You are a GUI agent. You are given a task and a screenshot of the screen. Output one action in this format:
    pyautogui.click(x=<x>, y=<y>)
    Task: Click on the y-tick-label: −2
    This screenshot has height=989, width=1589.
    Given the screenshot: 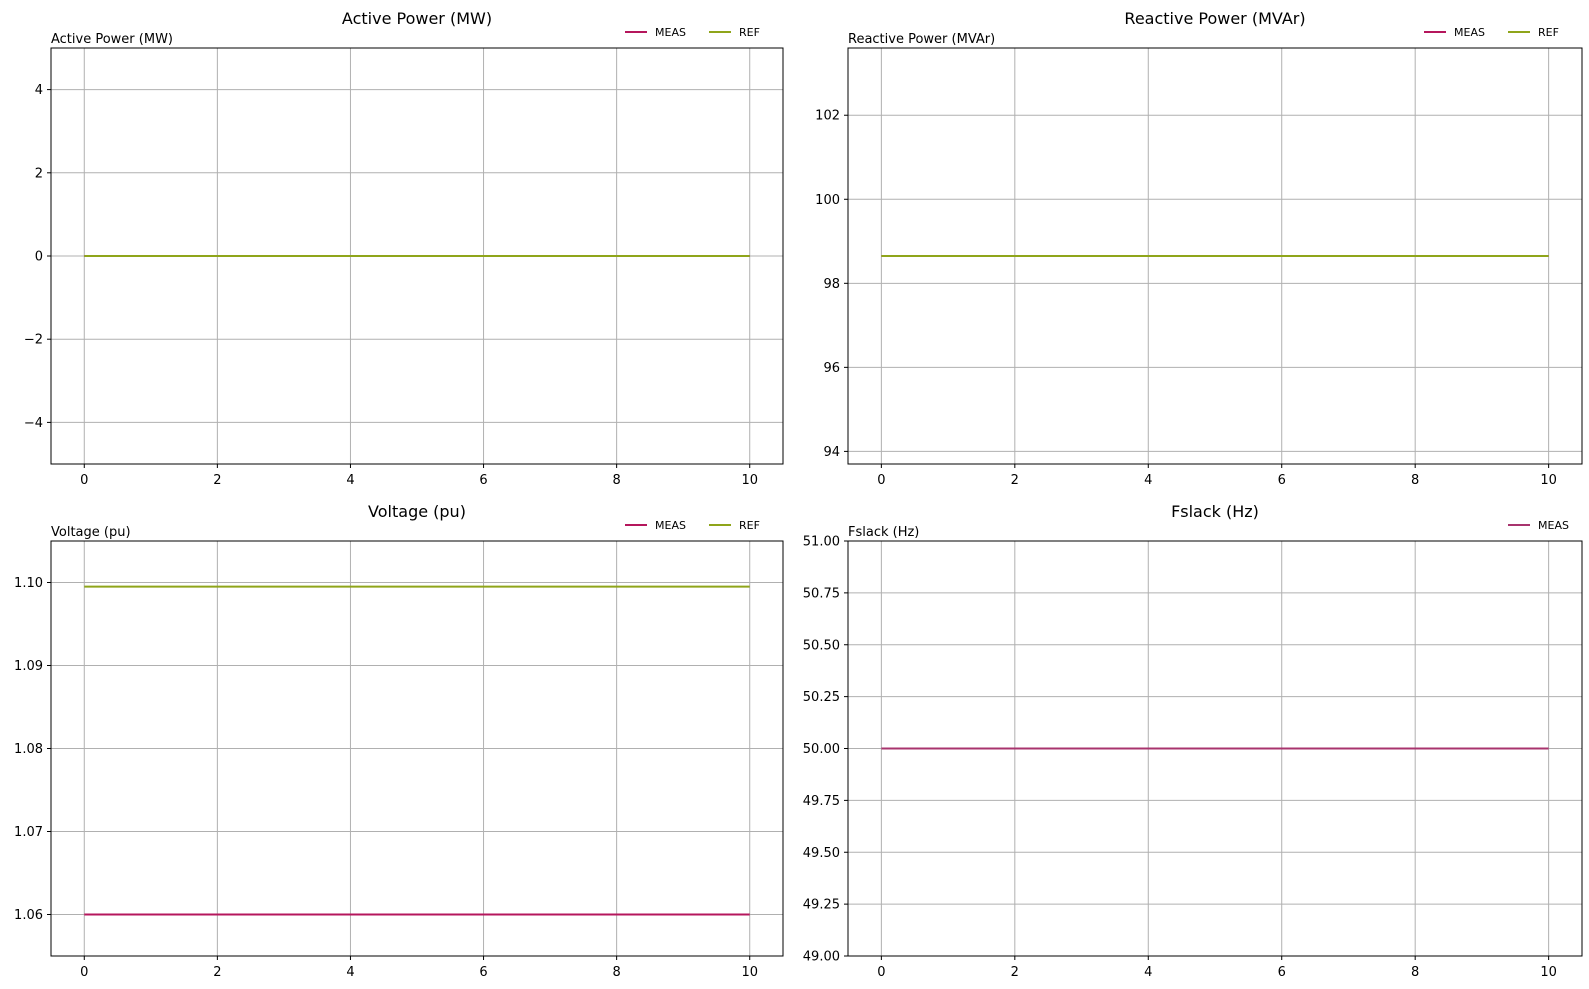 What is the action you would take?
    pyautogui.click(x=33, y=340)
    